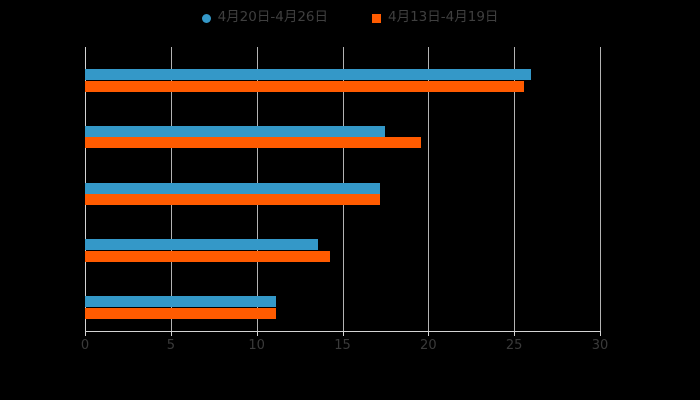 This screenshot has width=700, height=400. I want to click on legend-item-series-0: 4月20日-4月26日, so click(264, 17).